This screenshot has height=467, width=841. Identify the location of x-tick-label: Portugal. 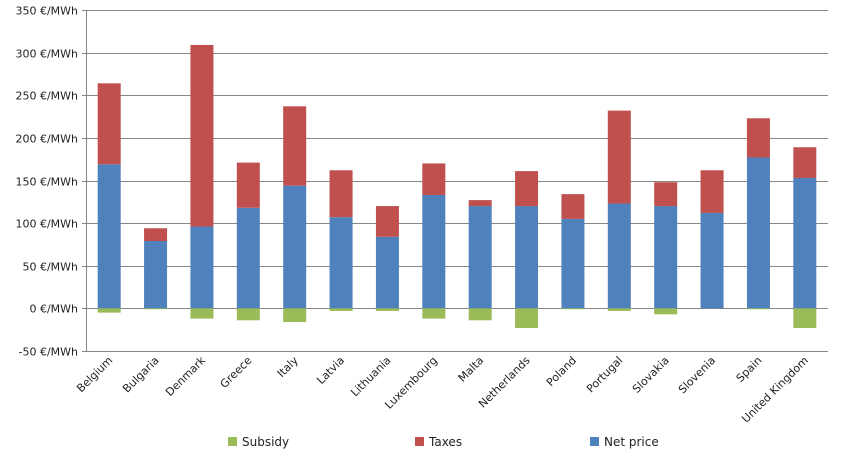
(604, 374).